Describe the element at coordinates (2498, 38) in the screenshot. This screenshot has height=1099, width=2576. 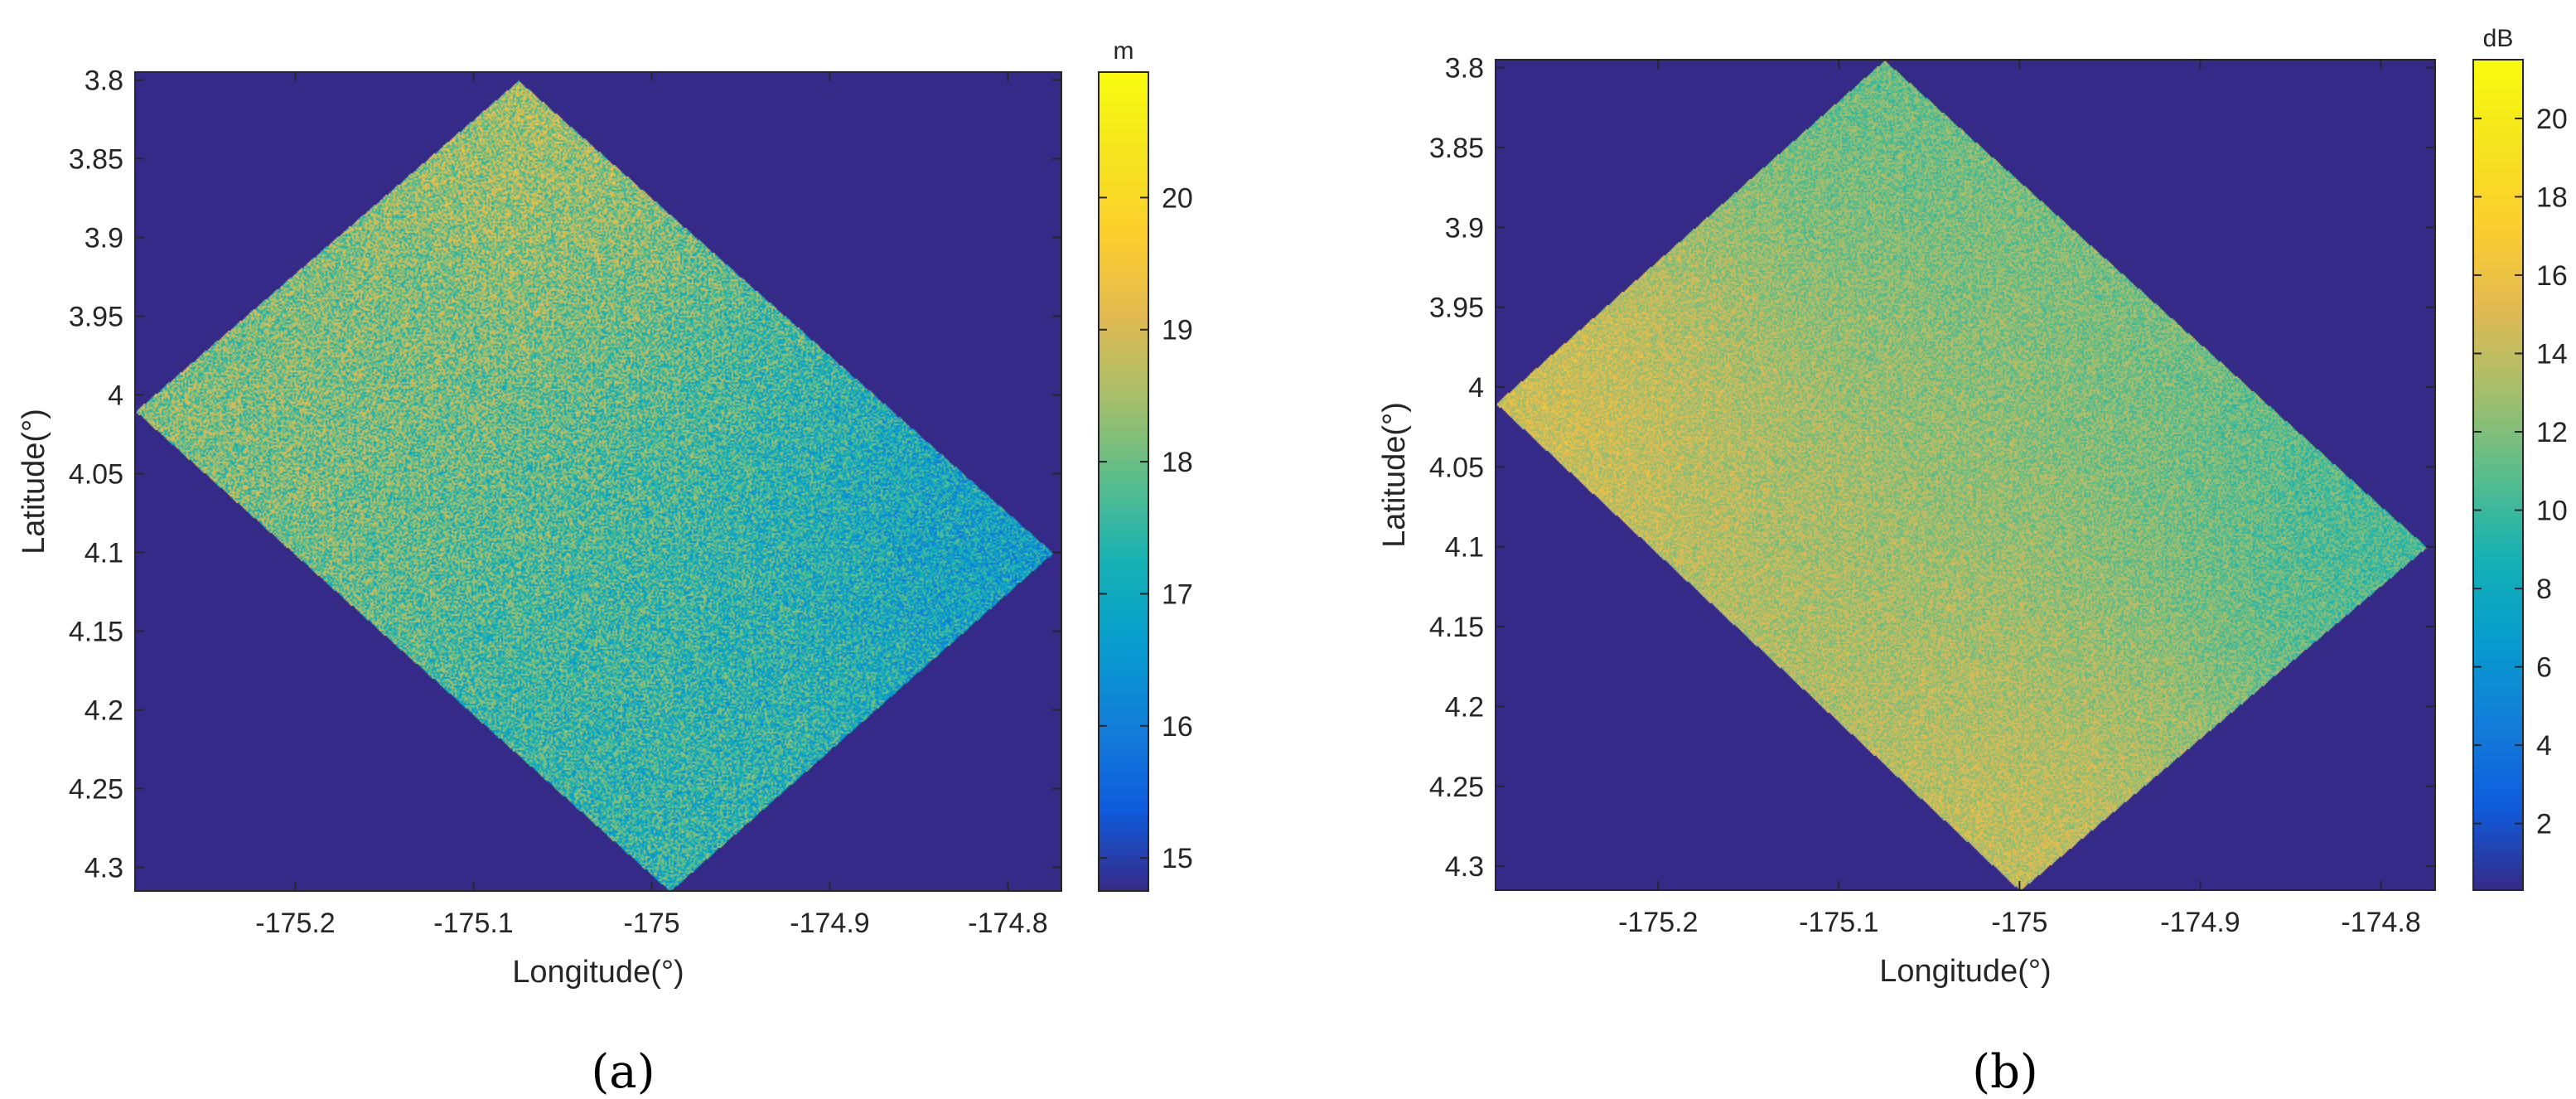
I see `colorbar-unit-label: dB` at that location.